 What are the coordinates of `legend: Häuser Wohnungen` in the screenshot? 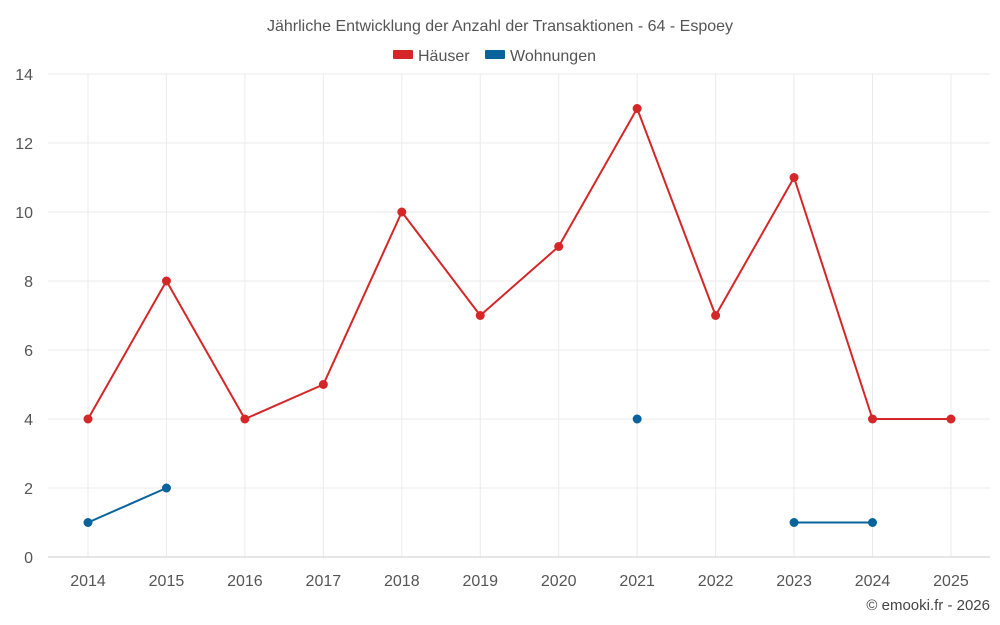 It's located at (494, 56).